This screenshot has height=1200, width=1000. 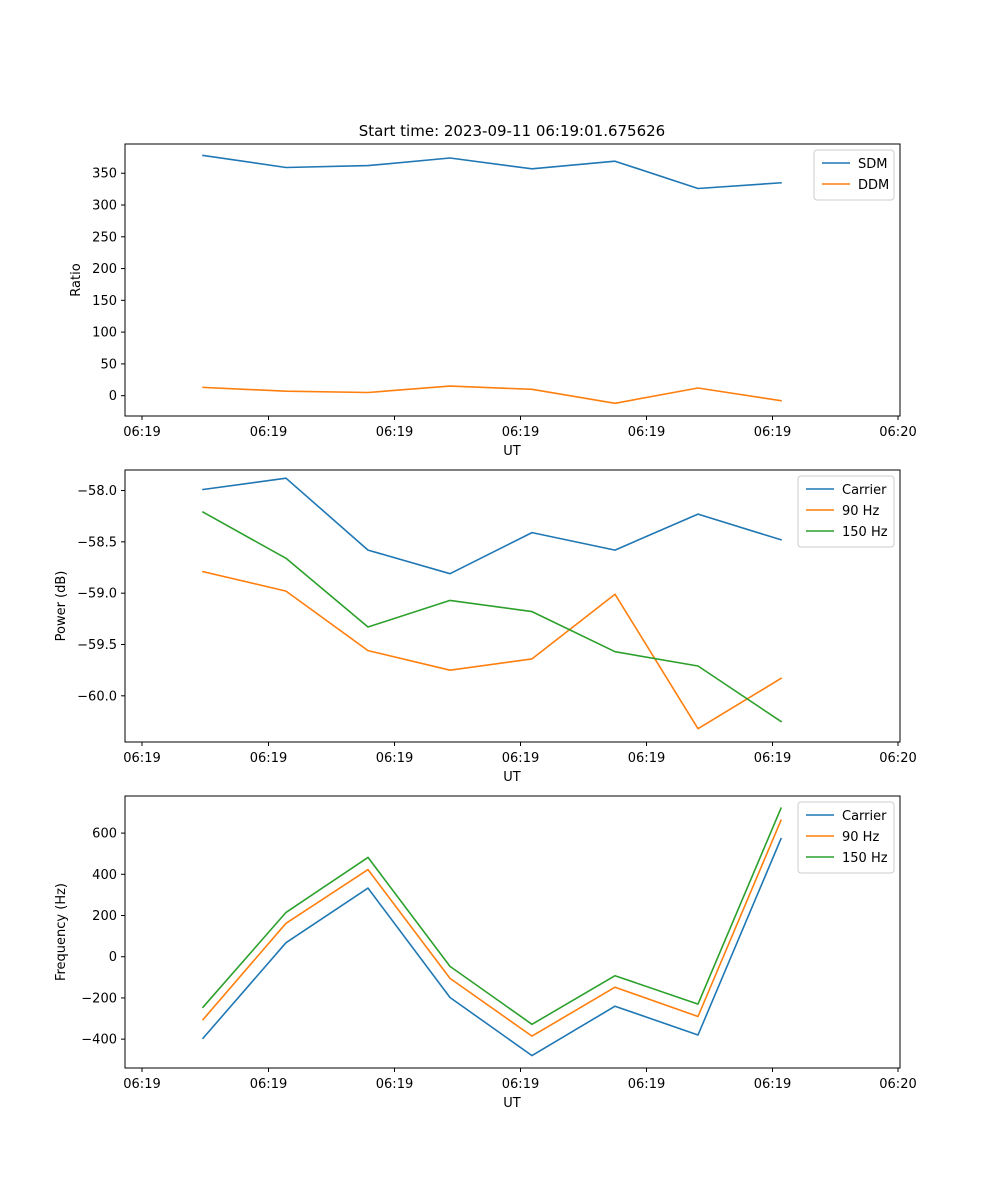 I want to click on y-tick-label: −59.5, so click(x=97, y=645).